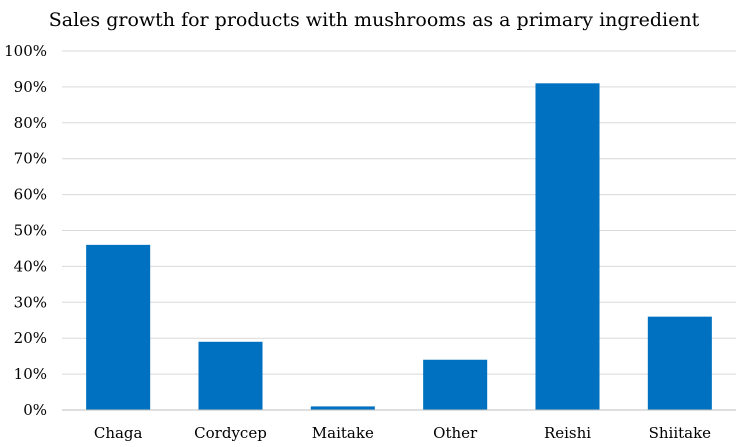 The width and height of the screenshot is (748, 447). Describe the element at coordinates (30, 195) in the screenshot. I see `y-tick-label: 60%` at that location.